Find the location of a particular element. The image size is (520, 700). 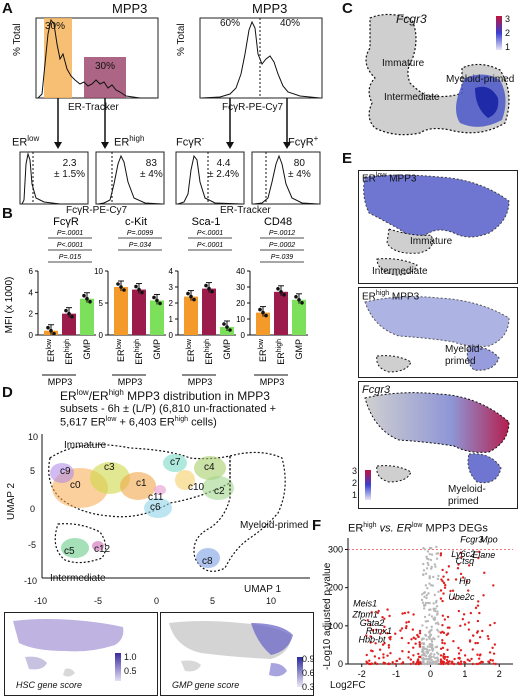

panel-a-sub4: 80 ± 4% is located at coordinates (299, 169).